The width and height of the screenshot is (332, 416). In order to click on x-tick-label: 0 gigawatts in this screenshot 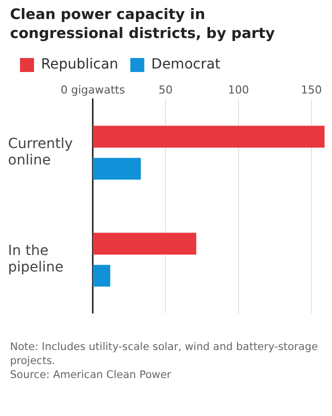, I will do `click(93, 89)`.